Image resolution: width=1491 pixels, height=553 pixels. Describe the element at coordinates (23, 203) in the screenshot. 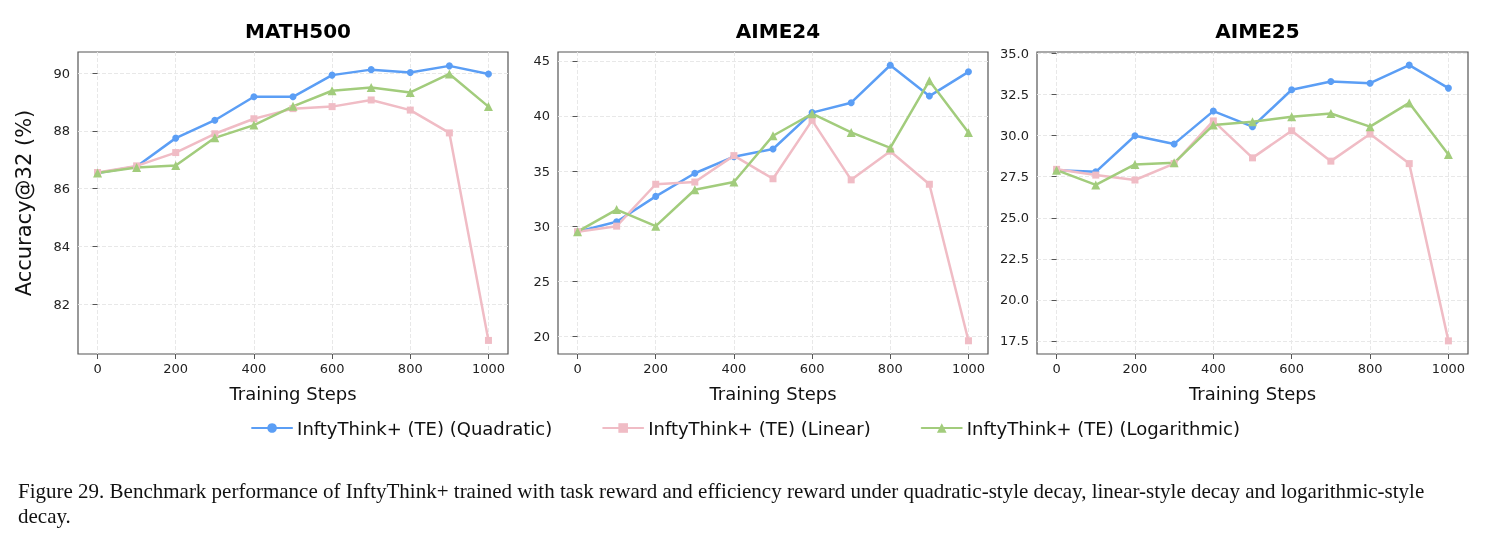

I see `y-axis-title: Accuracy@32 (%)` at that location.